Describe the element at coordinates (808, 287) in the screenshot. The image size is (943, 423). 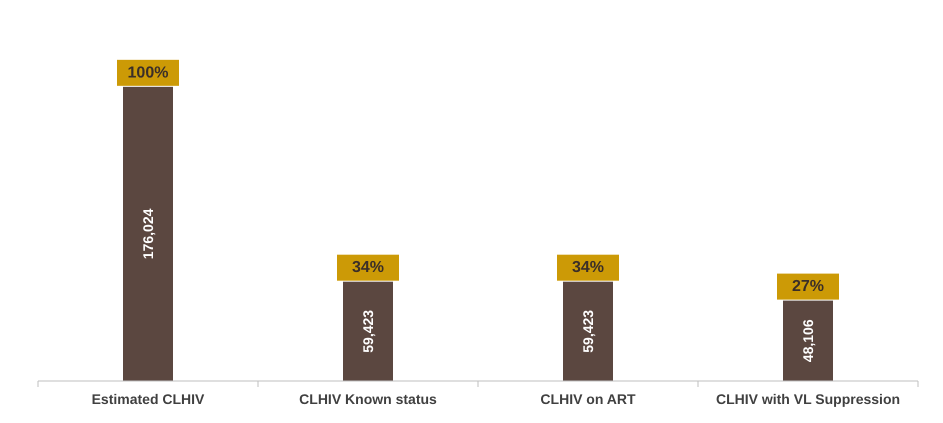
I see `annotation: 27%` at that location.